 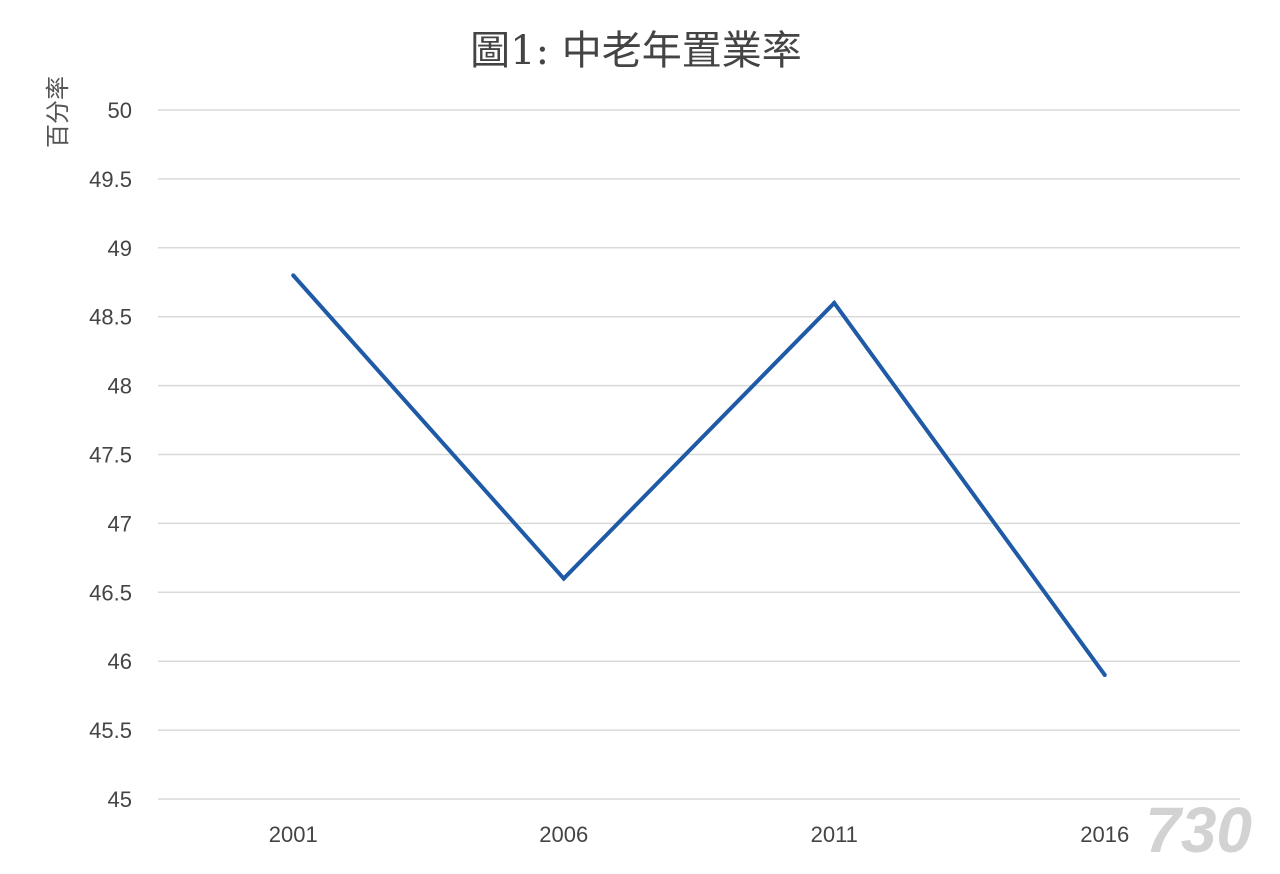 What do you see at coordinates (636, 51) in the screenshot?
I see `chart-title: 圖1: 中老年置業率` at bounding box center [636, 51].